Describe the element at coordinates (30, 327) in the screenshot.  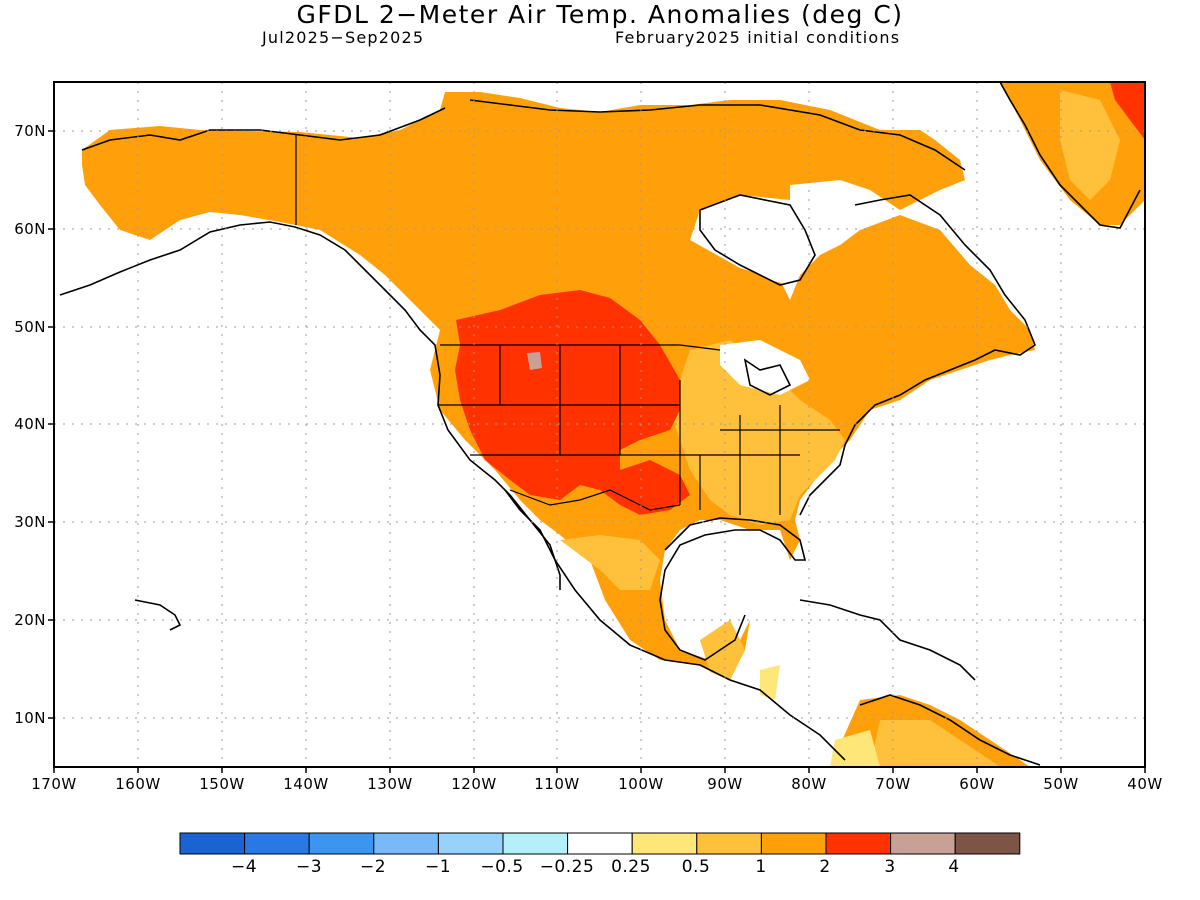
I see `lat-label: 50N` at that location.